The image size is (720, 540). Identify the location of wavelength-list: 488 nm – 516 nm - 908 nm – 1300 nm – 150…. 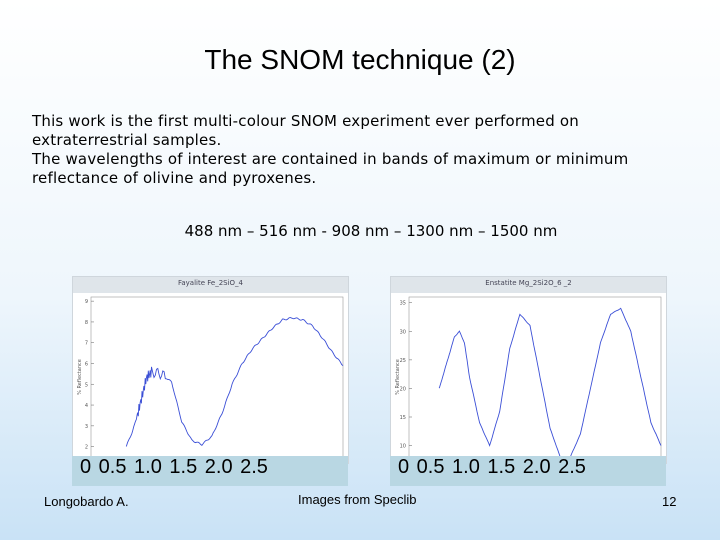
(371, 231).